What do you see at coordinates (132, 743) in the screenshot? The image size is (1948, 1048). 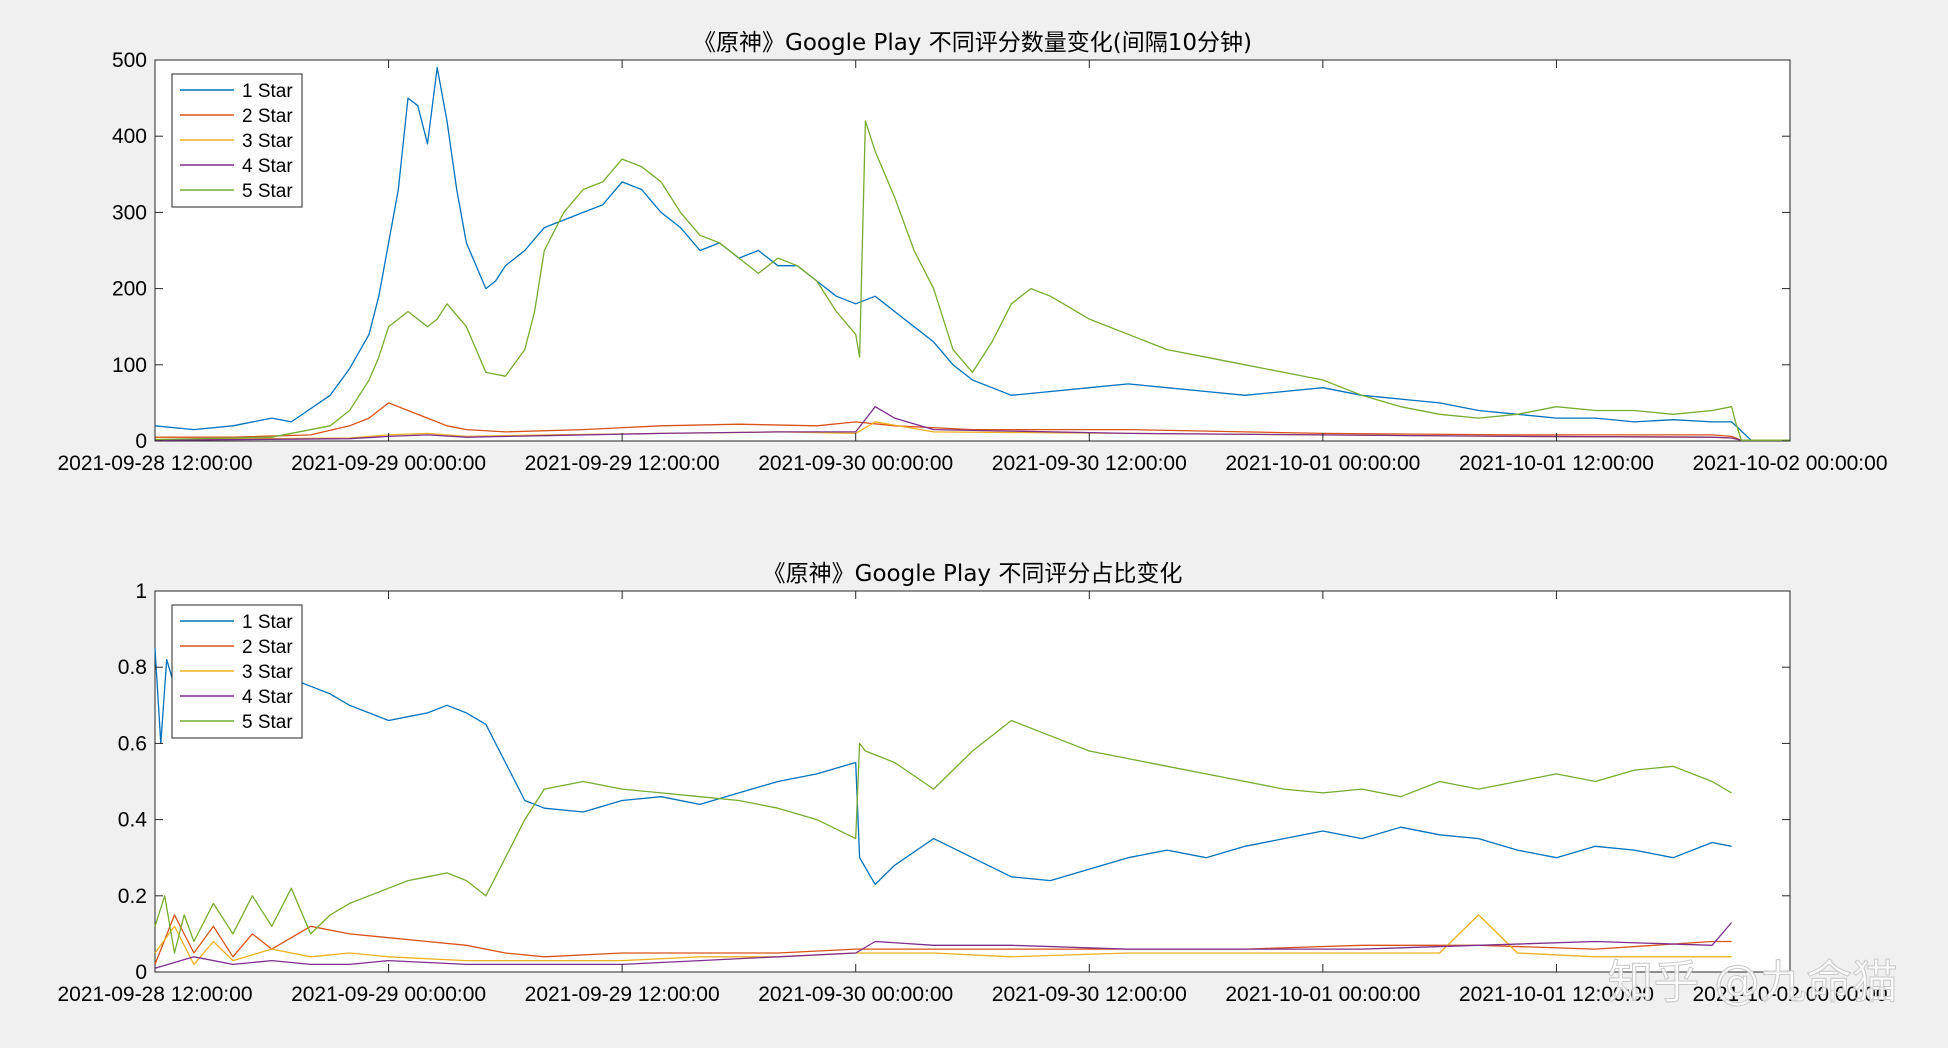 I see `y-tick-label: 0.6` at bounding box center [132, 743].